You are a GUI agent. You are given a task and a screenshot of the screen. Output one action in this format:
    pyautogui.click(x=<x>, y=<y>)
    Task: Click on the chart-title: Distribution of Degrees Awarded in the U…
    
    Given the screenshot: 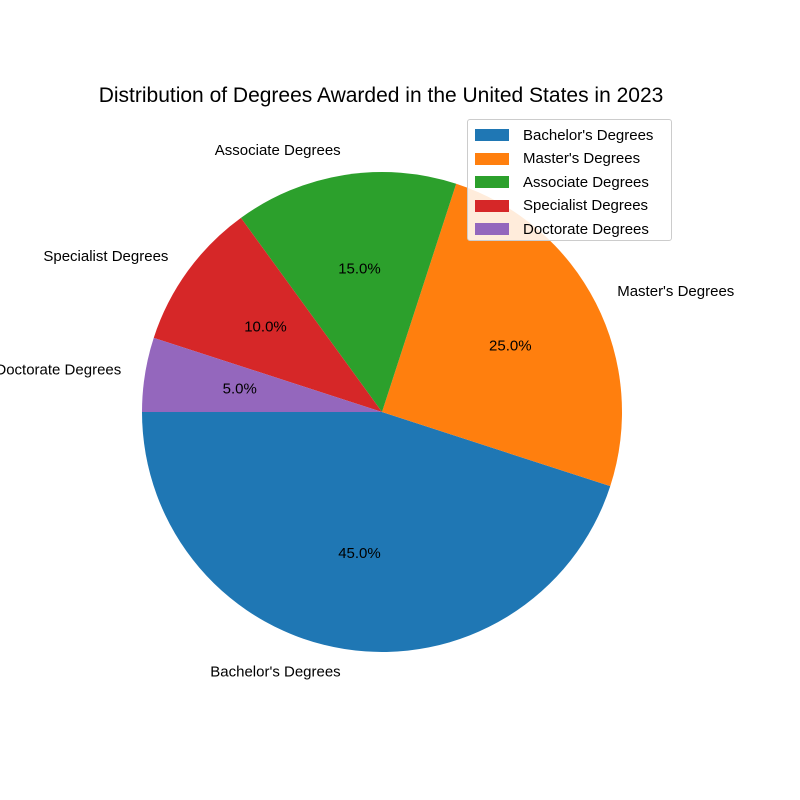 What is the action you would take?
    pyautogui.click(x=381, y=95)
    